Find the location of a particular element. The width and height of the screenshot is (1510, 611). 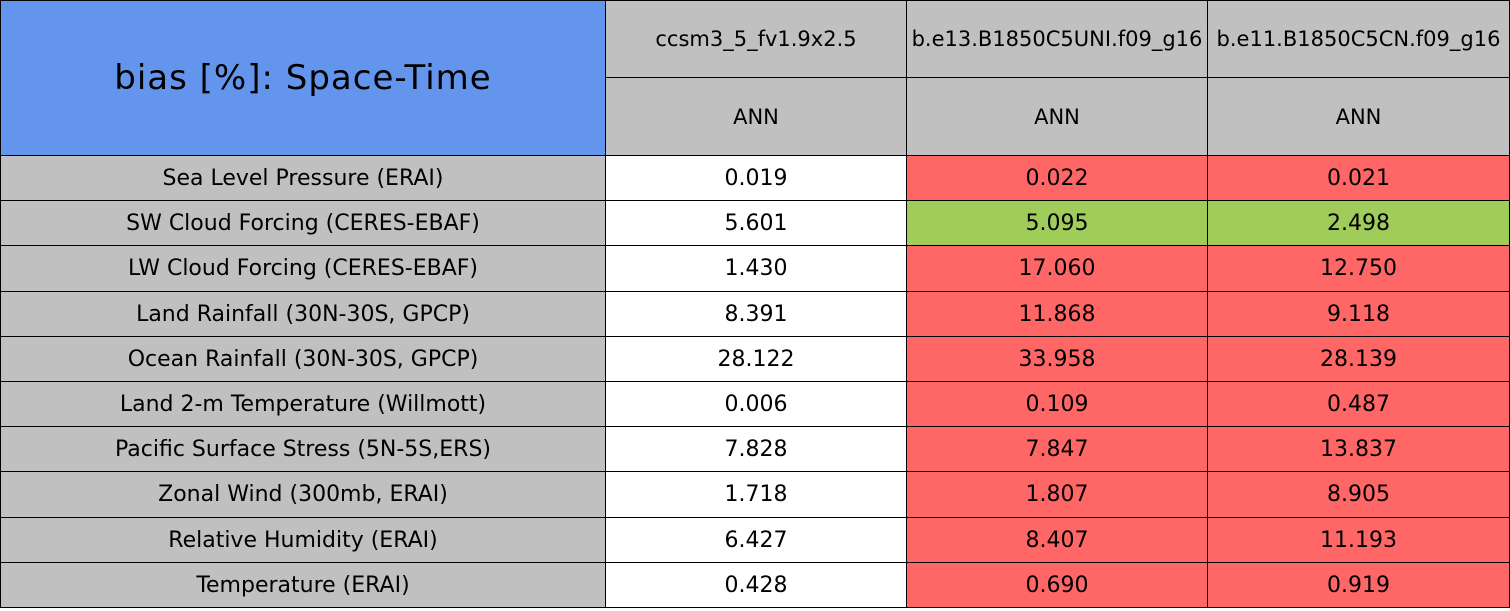

value-cell: 0.919 is located at coordinates (1358, 585).